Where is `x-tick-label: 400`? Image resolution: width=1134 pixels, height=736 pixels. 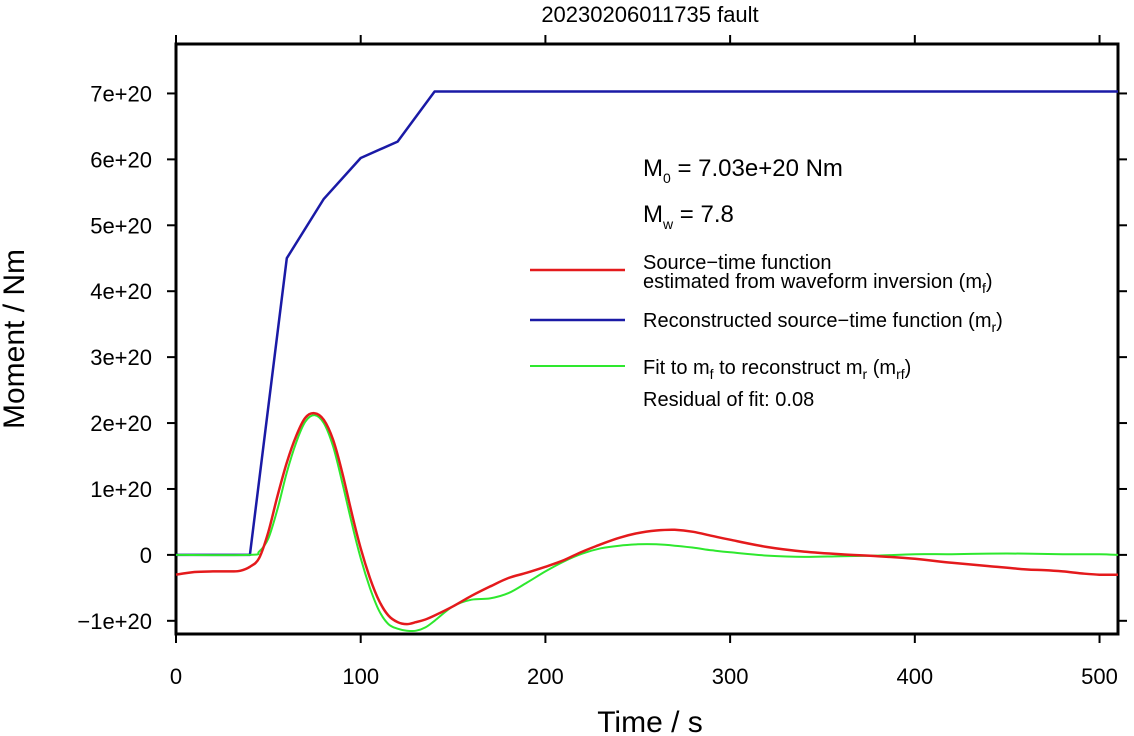
x-tick-label: 400 is located at coordinates (914, 676).